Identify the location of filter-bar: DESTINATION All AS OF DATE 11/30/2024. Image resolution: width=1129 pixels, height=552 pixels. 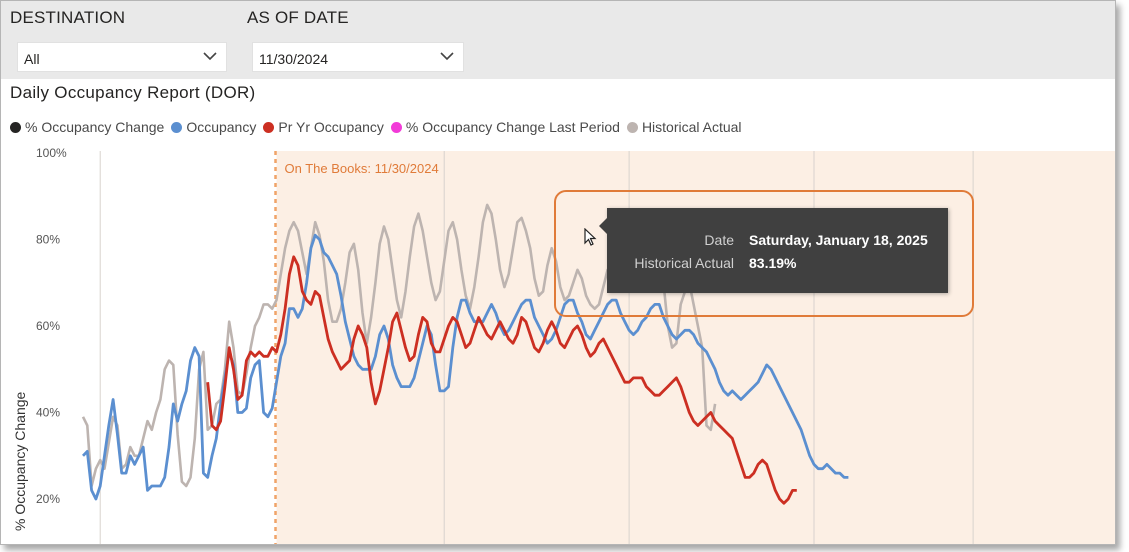
(558, 40).